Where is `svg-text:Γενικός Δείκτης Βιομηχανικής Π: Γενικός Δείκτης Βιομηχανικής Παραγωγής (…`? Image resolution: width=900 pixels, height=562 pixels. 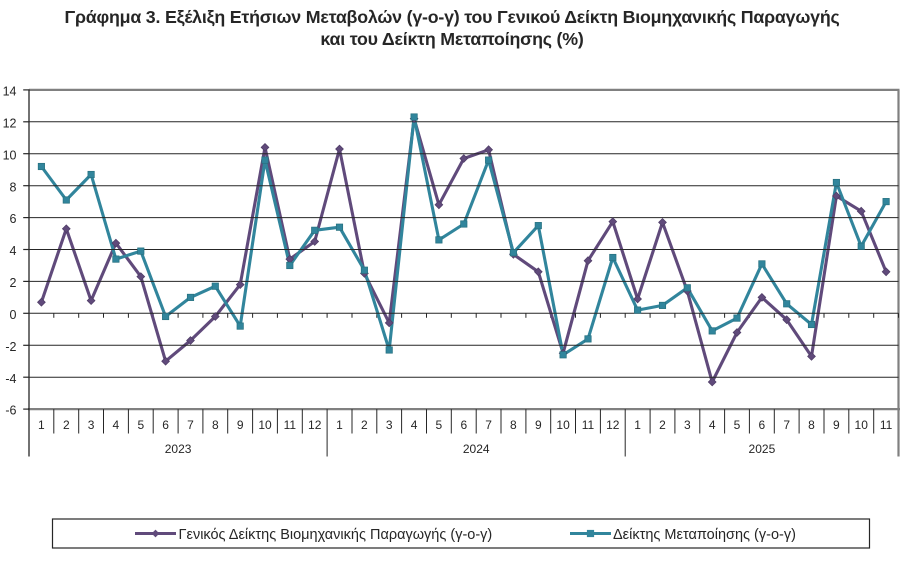 svg-text:Γενικός Δείκτης Βιομηχανικής Π: Γενικός Δείκτης Βιομηχανικής Παραγωγής (… is located at coordinates (336, 535).